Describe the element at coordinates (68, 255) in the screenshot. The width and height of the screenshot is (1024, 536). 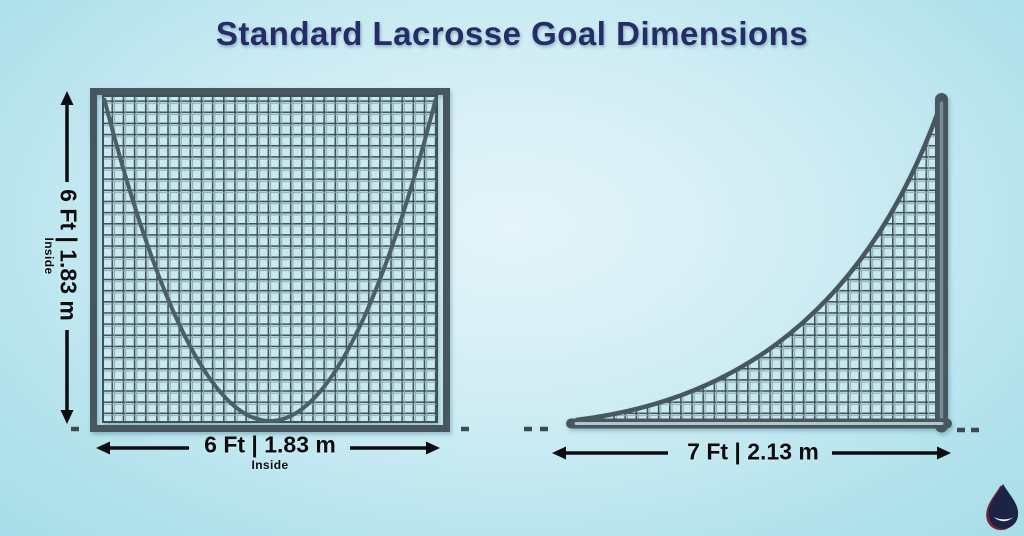
I see `front-view-height-label: 6 Ft | 1.83 m` at that location.